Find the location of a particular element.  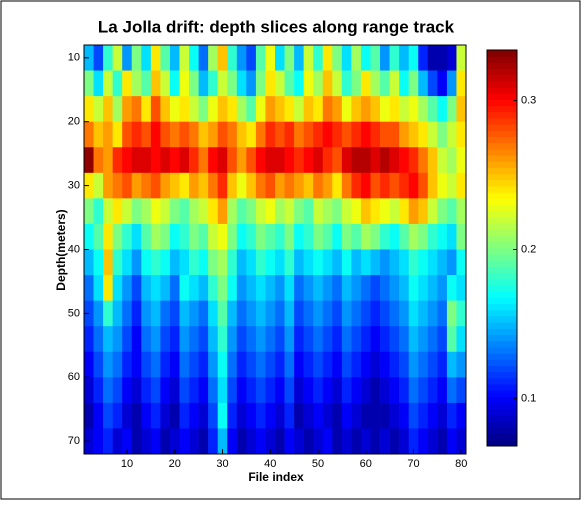

y-tick-label: 60 is located at coordinates (74, 377).